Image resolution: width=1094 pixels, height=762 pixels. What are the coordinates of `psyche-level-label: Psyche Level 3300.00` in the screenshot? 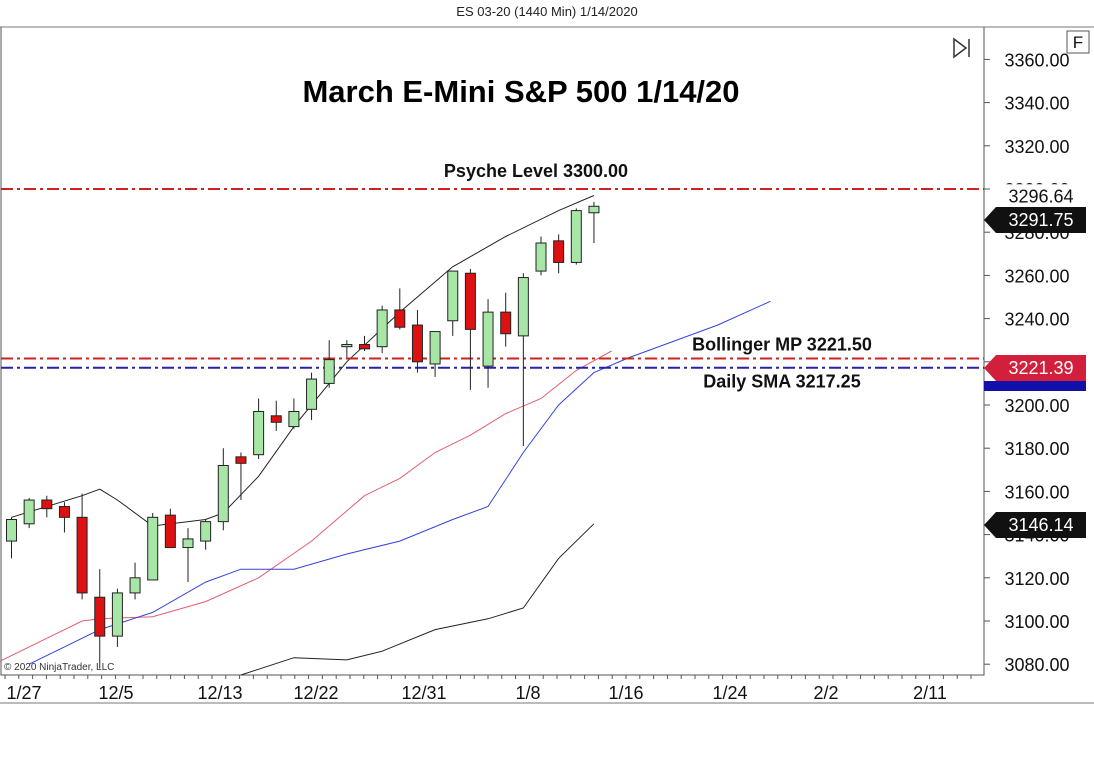 It's located at (536, 171).